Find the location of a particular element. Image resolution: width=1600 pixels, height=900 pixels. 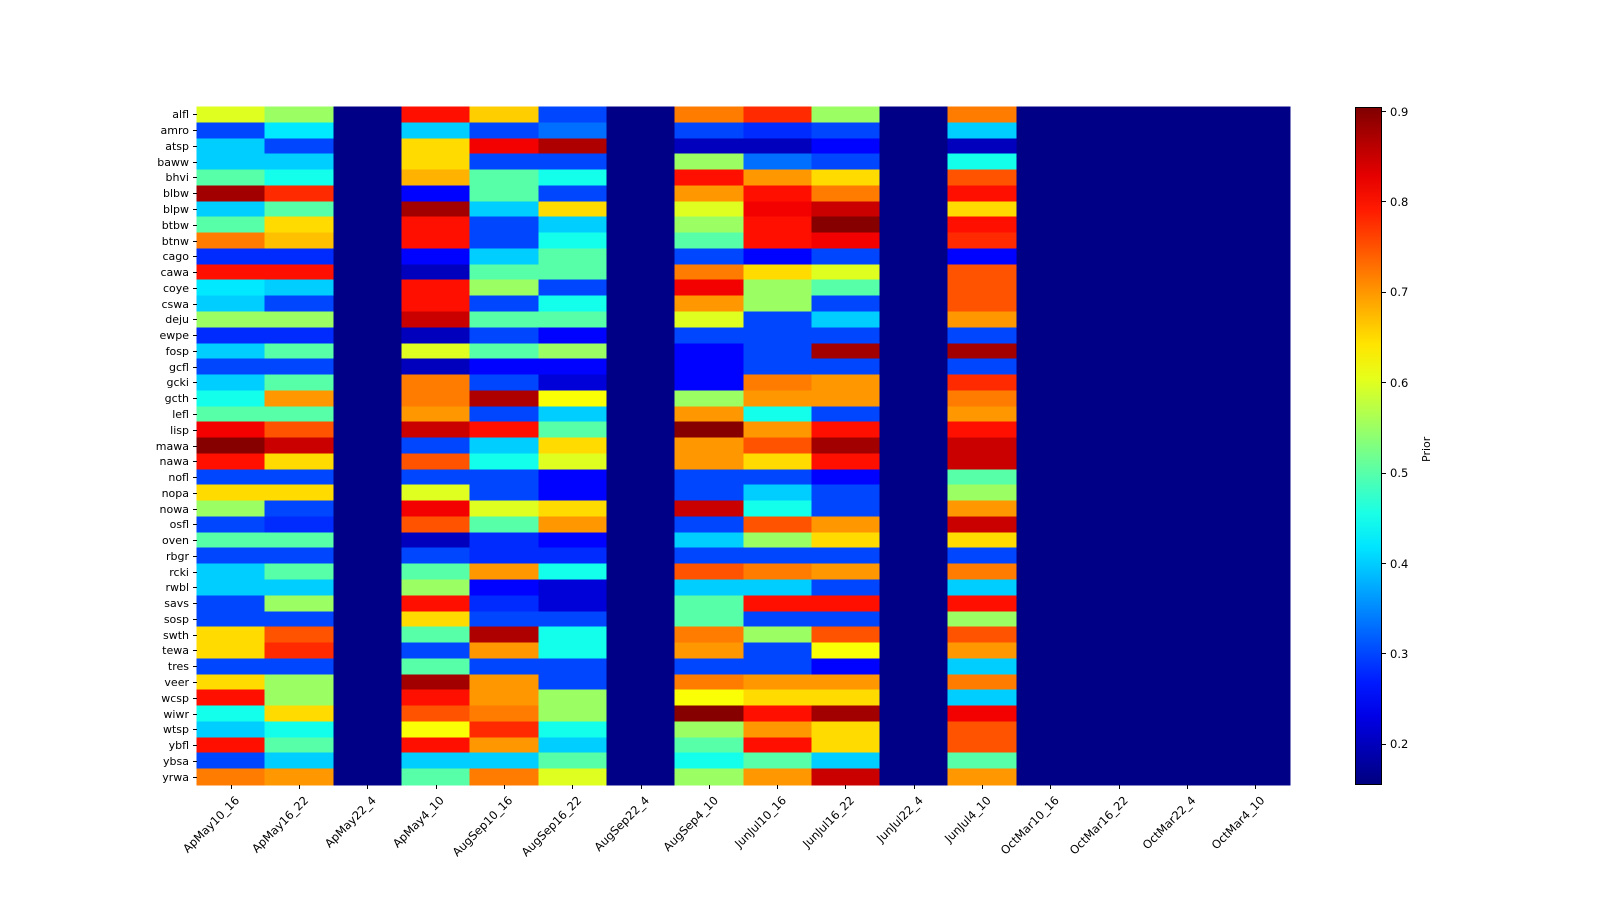

colorbar-tick-mark is located at coordinates (1384, 292).